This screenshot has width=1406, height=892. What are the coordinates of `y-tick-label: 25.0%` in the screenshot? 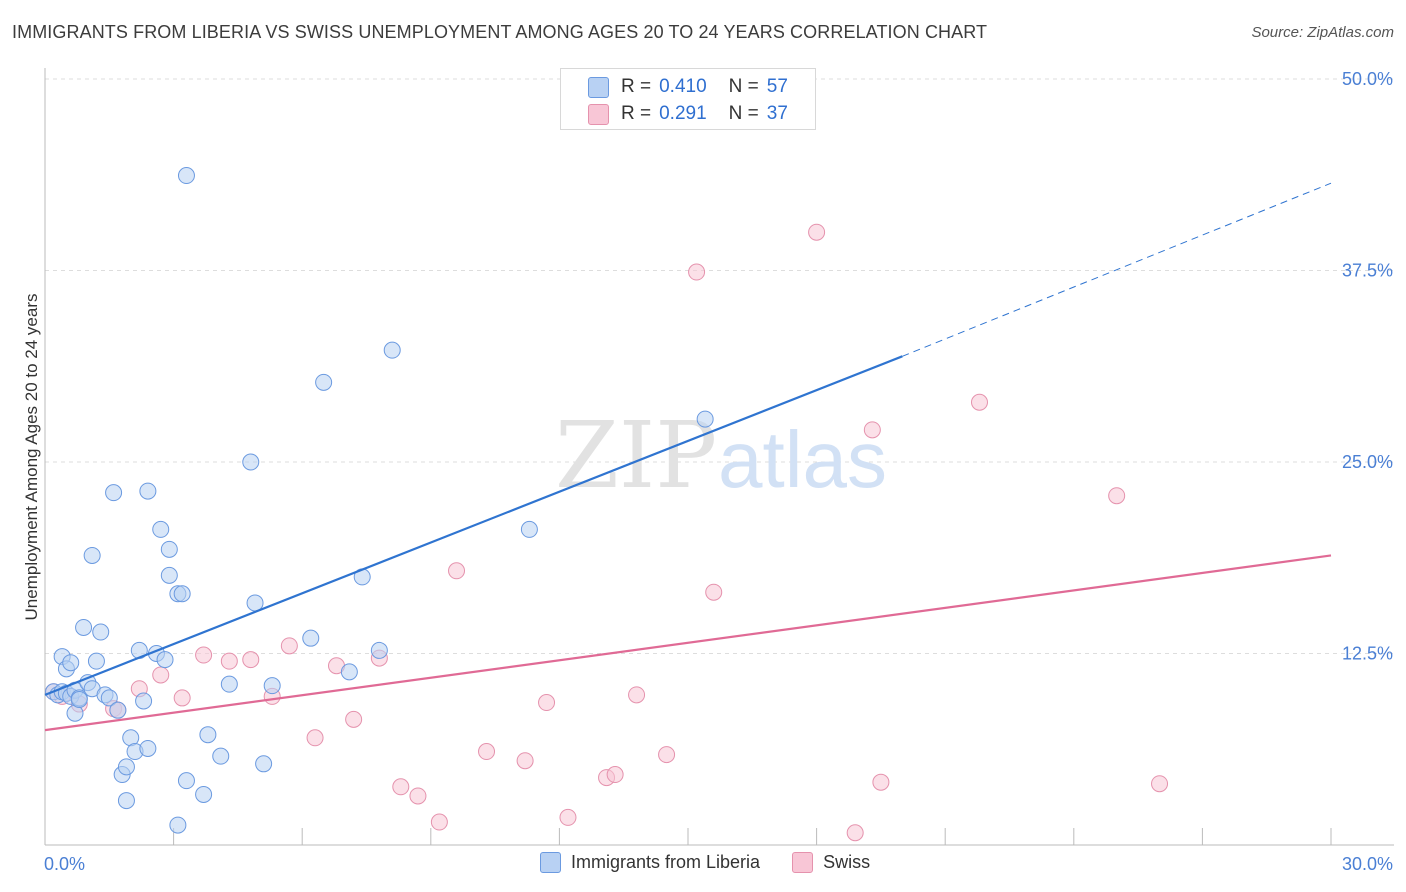 It's located at (1367, 462).